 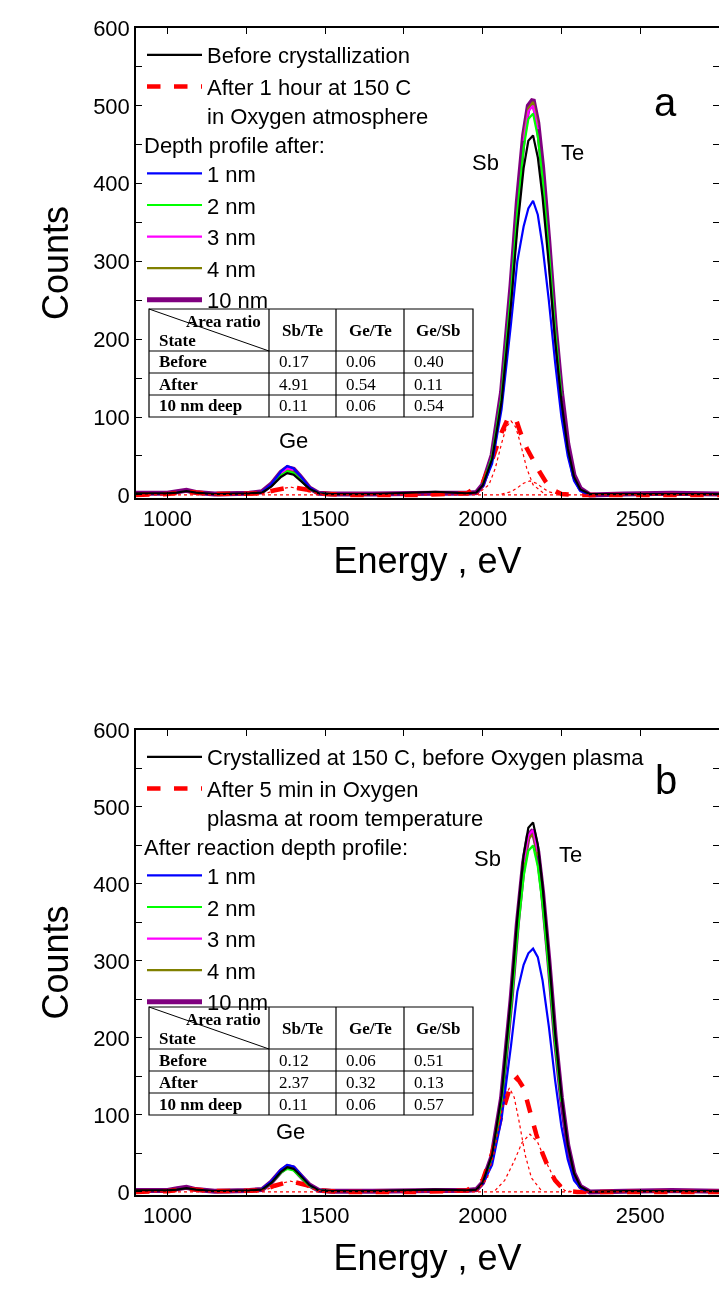 What do you see at coordinates (361, 1082) in the screenshot?
I see `annotation: 0.32` at bounding box center [361, 1082].